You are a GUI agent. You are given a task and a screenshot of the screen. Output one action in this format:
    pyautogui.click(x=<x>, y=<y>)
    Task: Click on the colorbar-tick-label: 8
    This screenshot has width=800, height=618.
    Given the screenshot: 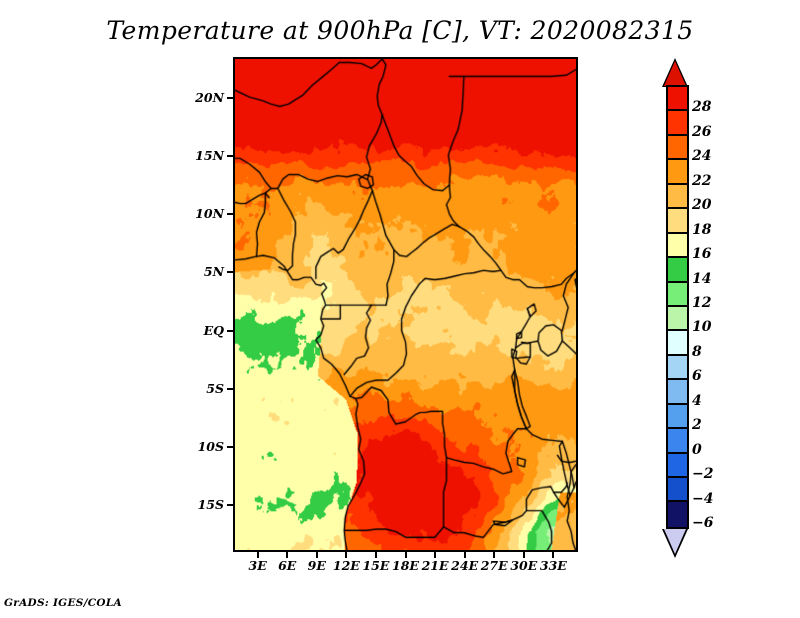 What is the action you would take?
    pyautogui.click(x=697, y=351)
    